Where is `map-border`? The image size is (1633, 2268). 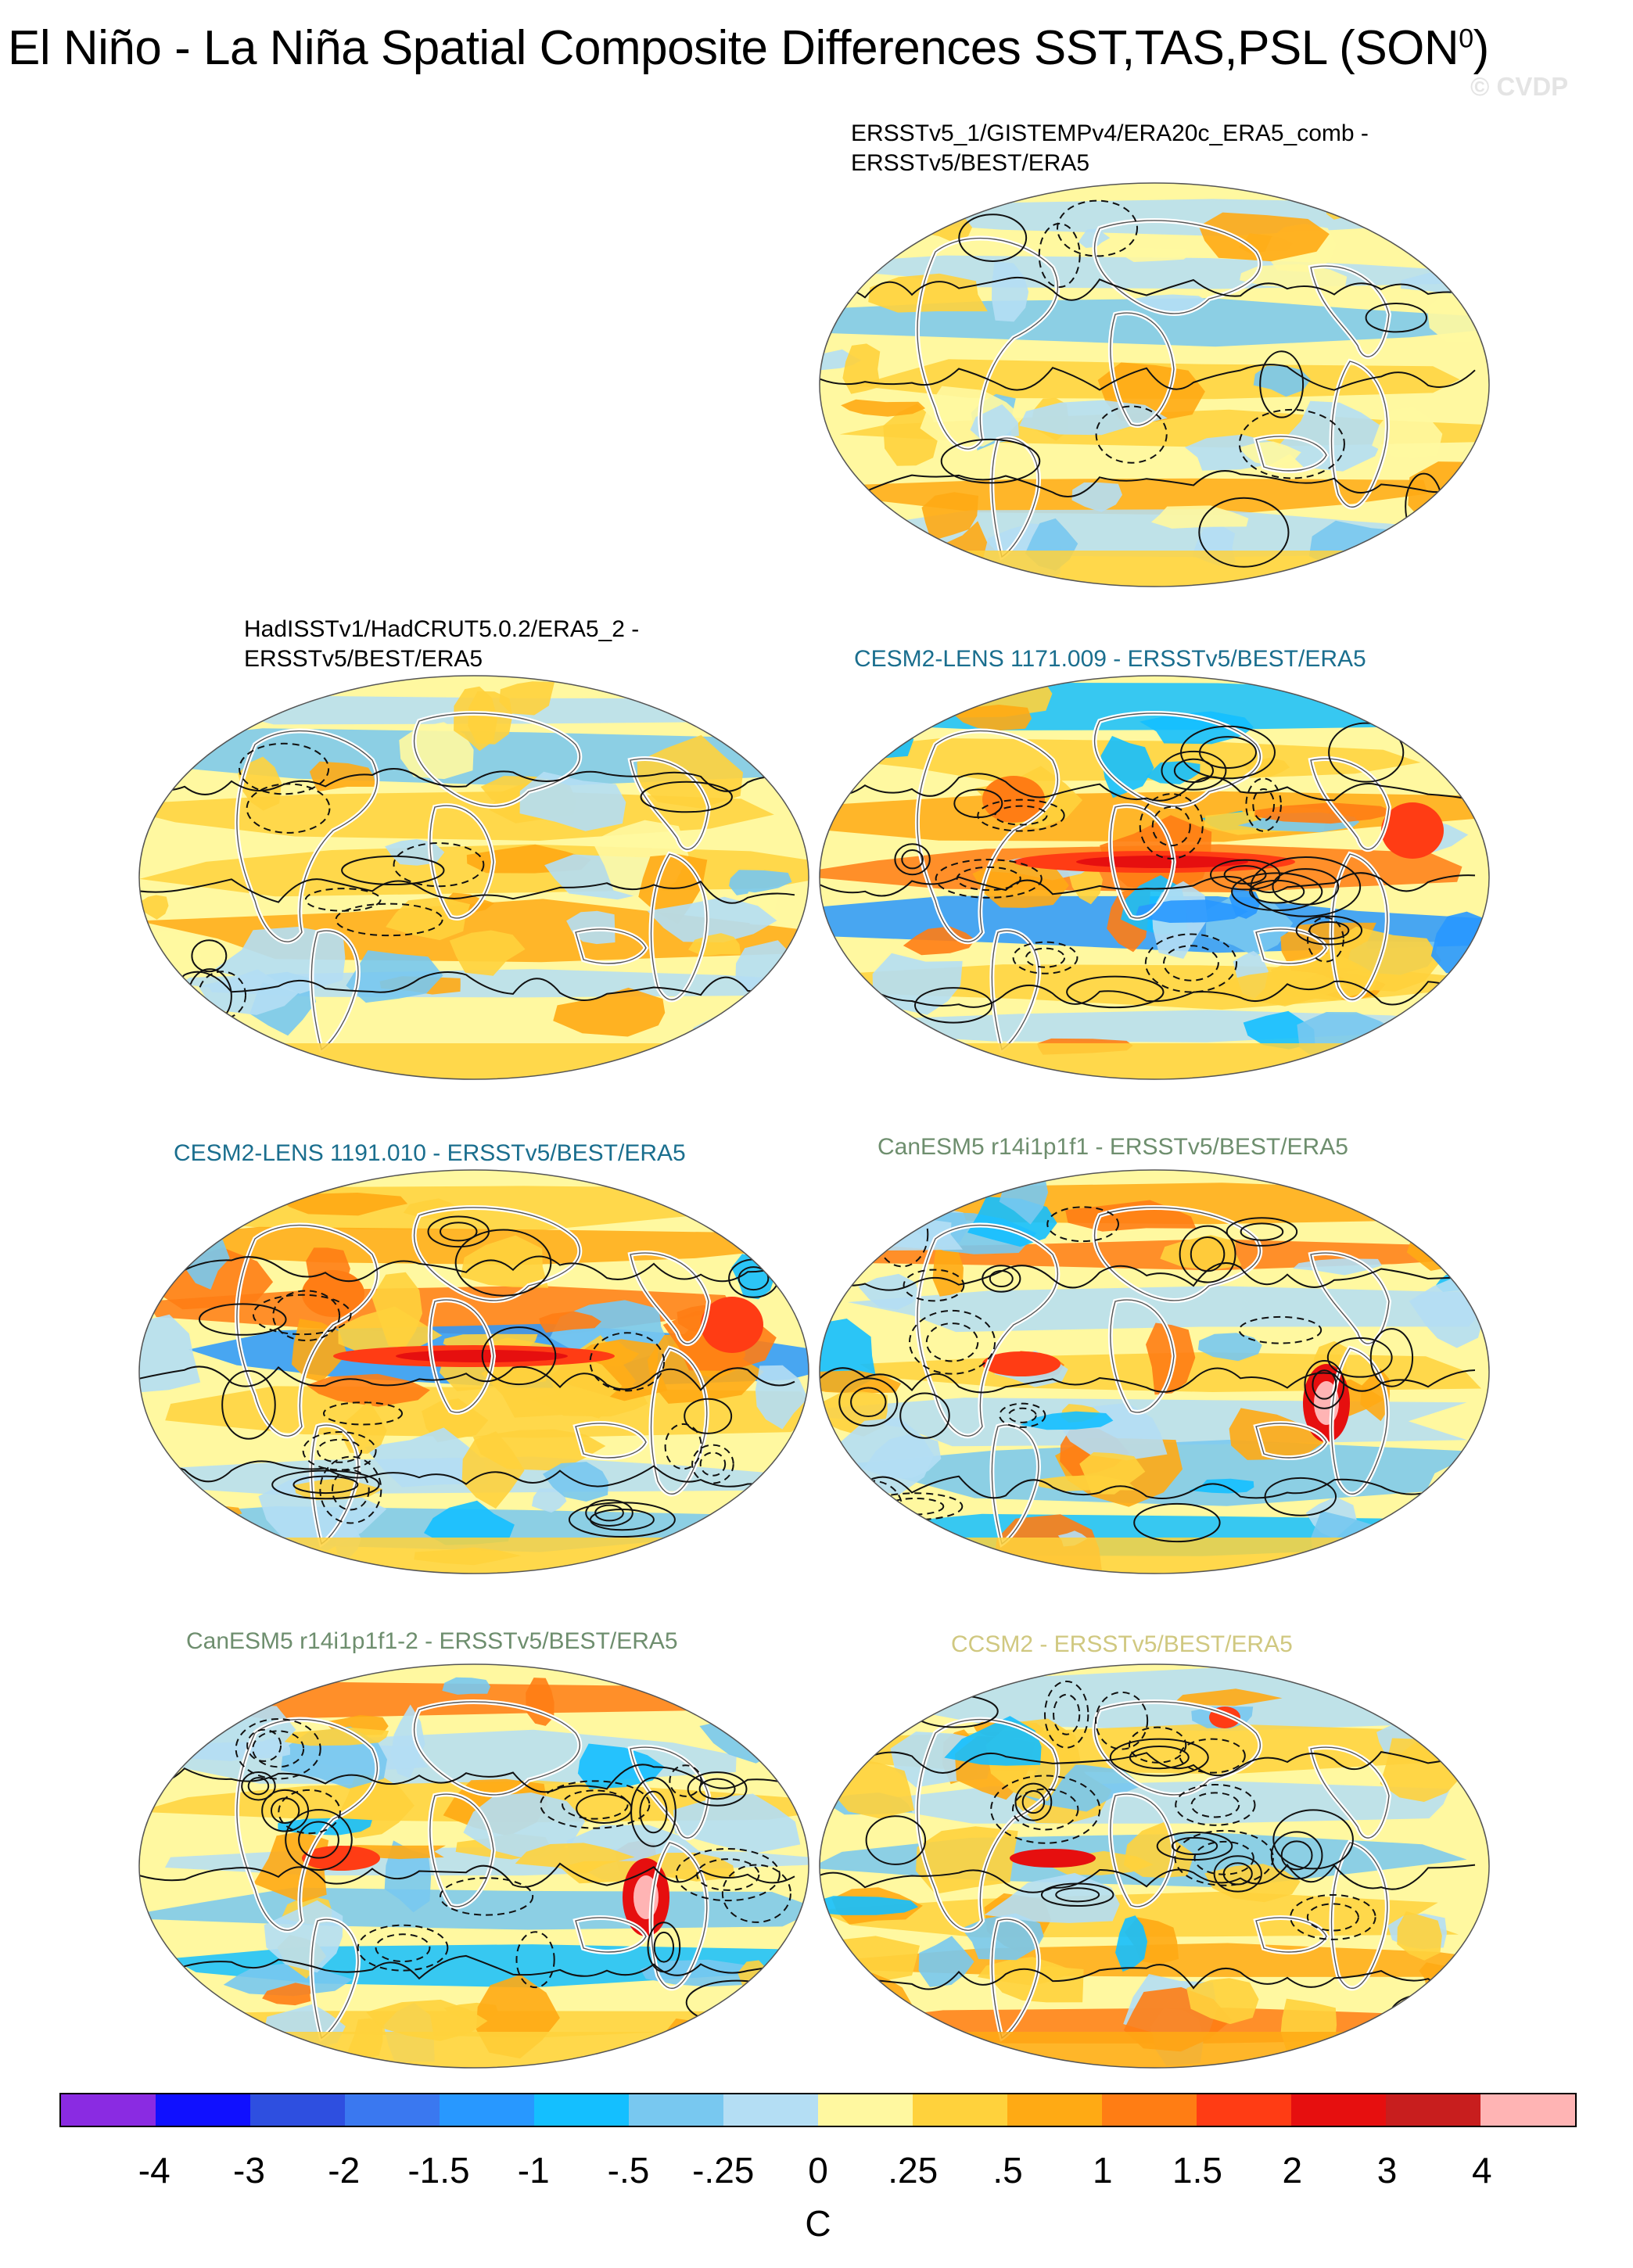
map-border is located at coordinates (1154, 384).